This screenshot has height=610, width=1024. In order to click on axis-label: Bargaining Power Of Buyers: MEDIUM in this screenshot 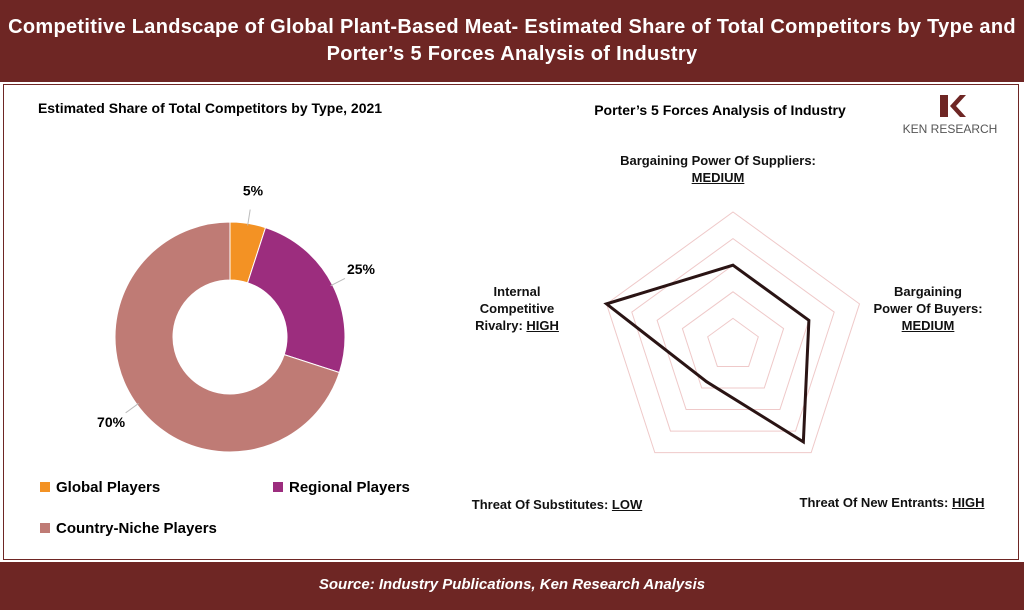, I will do `click(928, 308)`.